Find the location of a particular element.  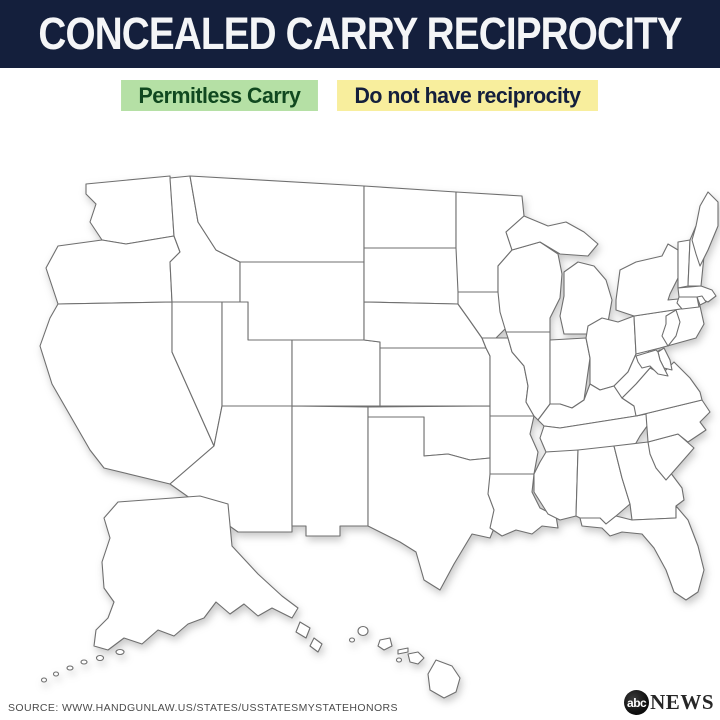

state-ri is located at coordinates (701, 300).